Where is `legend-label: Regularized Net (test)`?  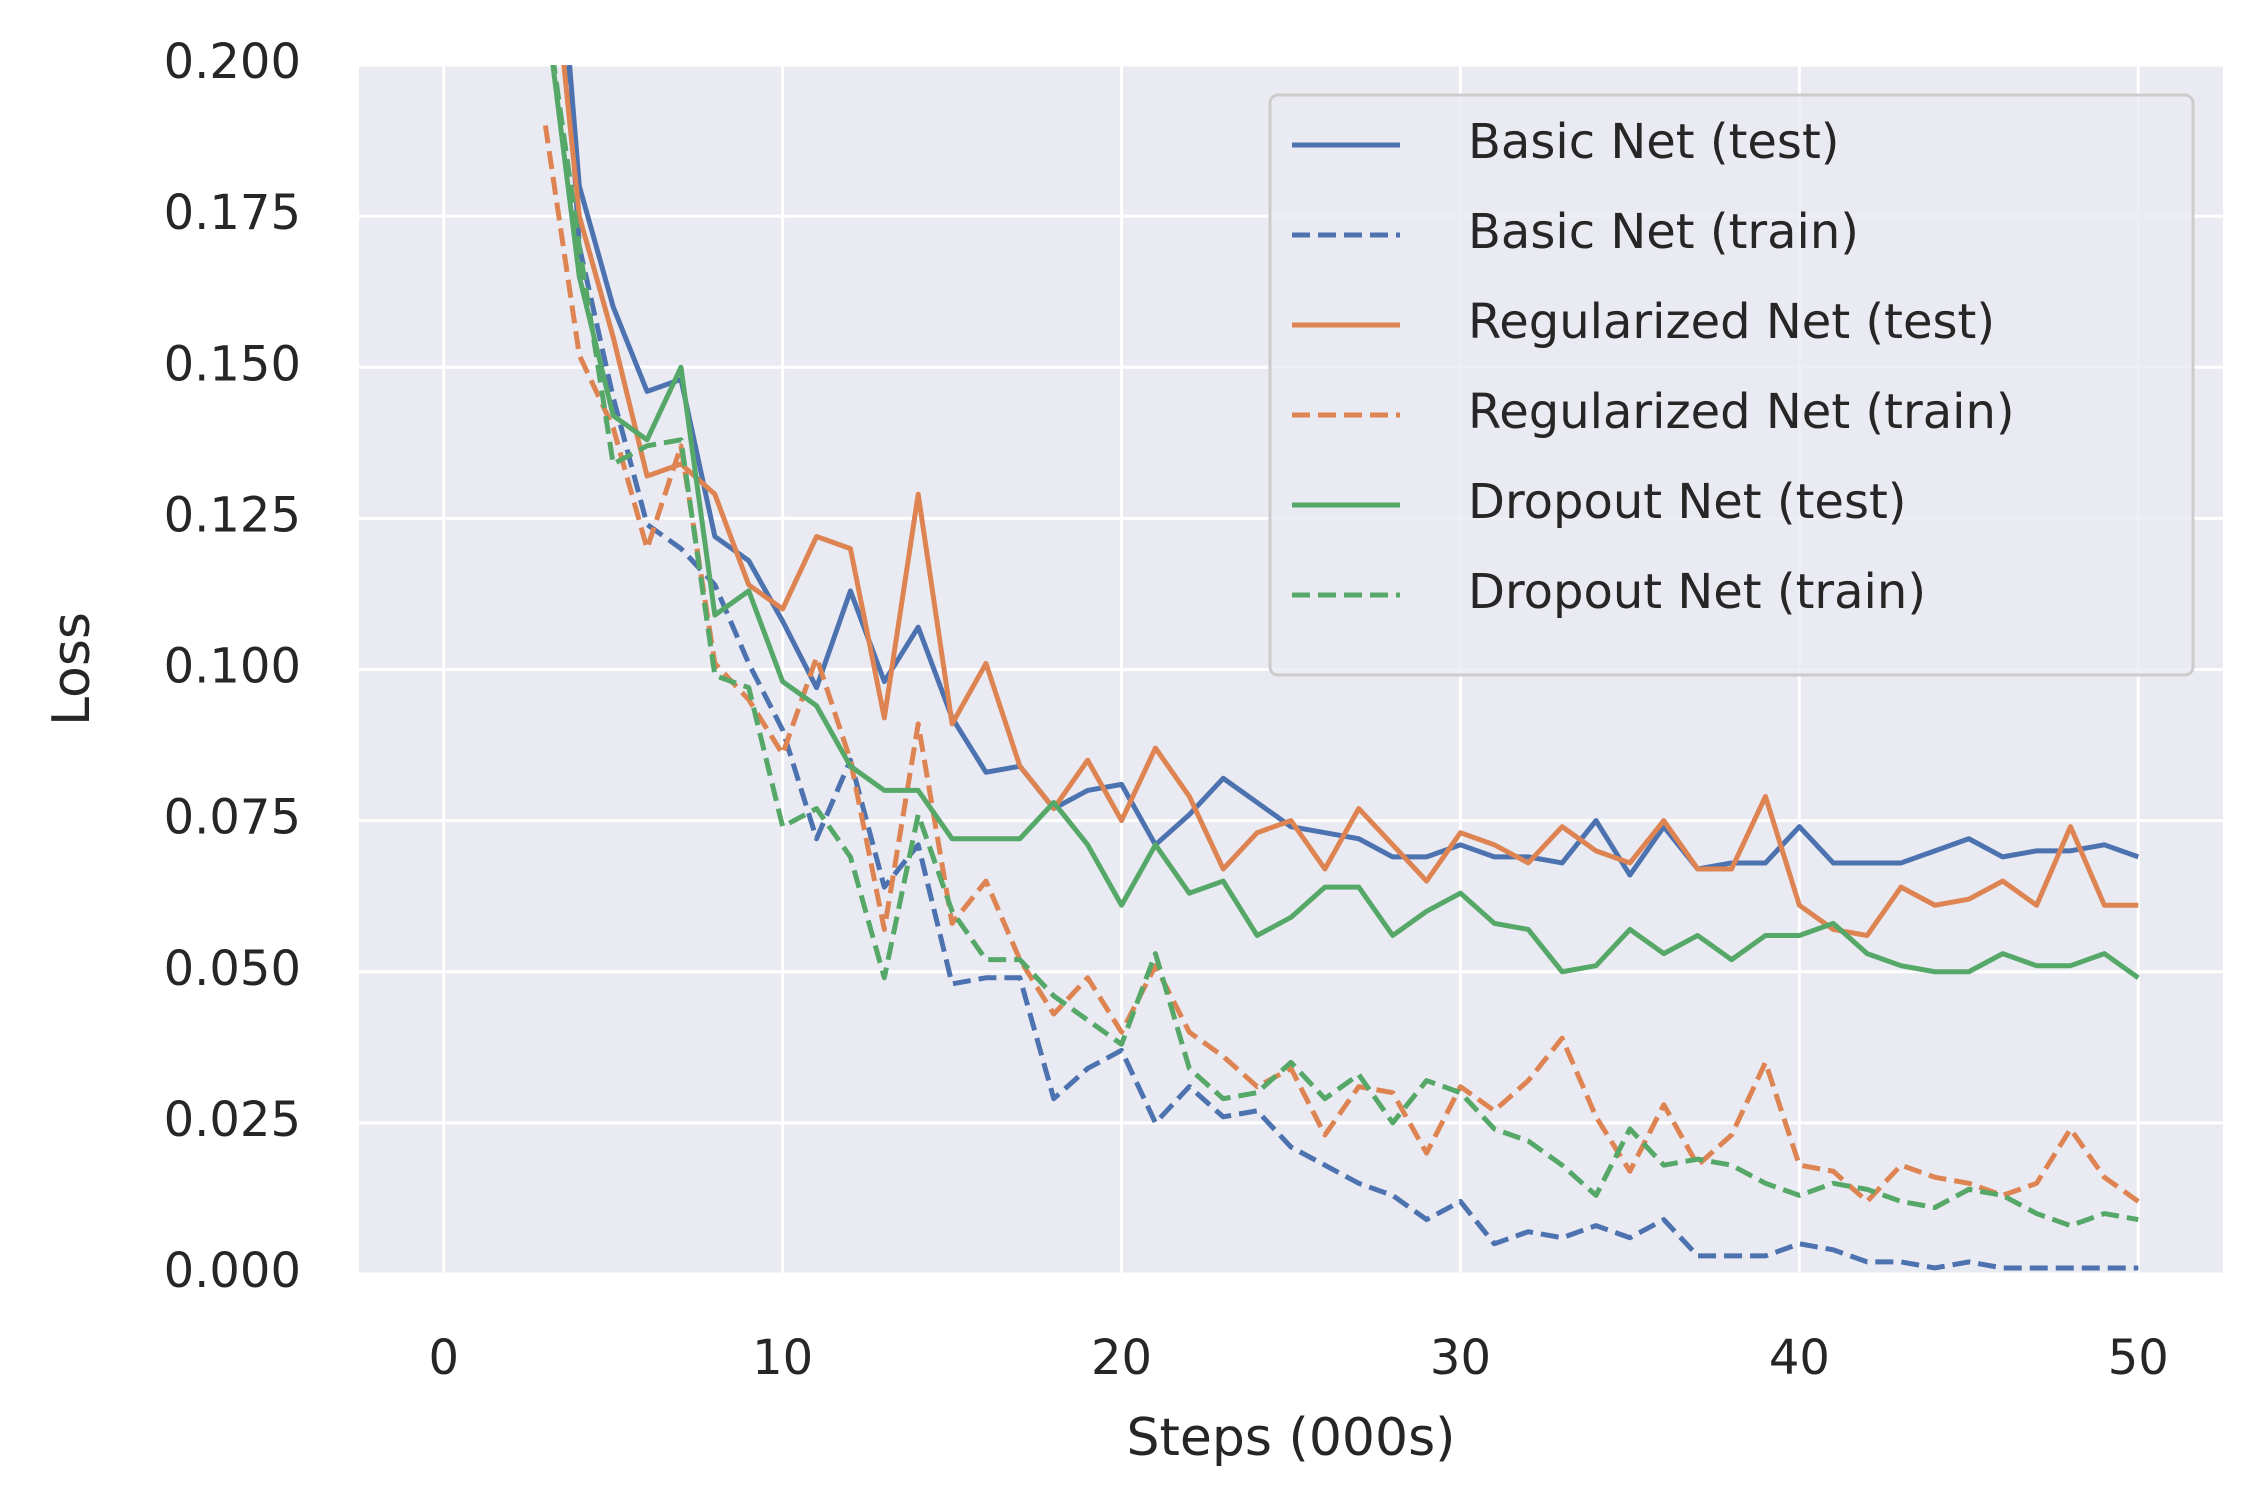
legend-label: Regularized Net (test) is located at coordinates (1731, 322).